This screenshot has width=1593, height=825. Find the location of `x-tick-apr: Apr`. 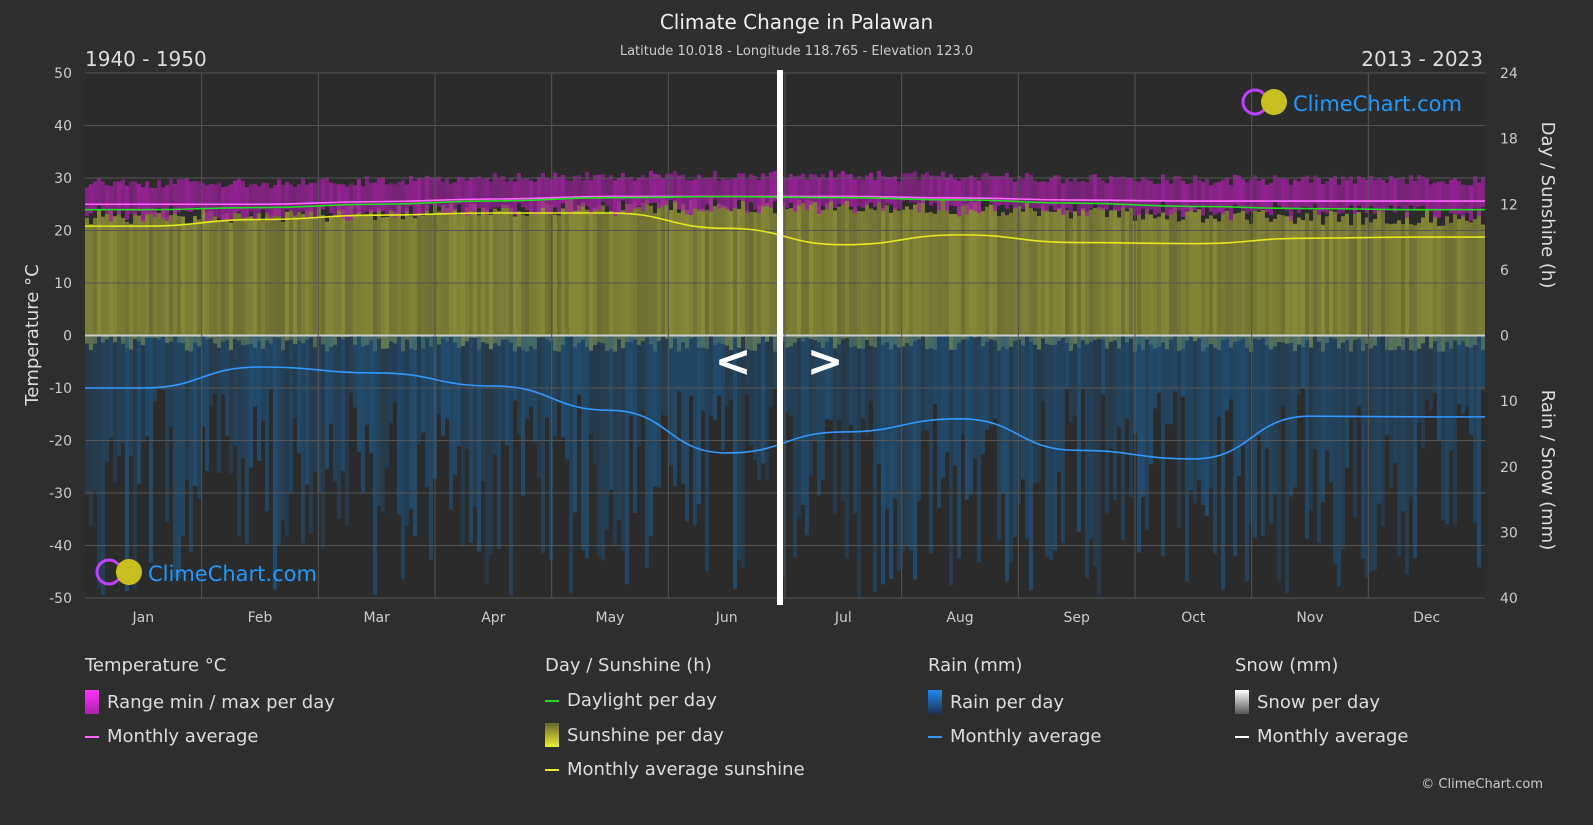

x-tick-apr: Apr is located at coordinates (493, 618).